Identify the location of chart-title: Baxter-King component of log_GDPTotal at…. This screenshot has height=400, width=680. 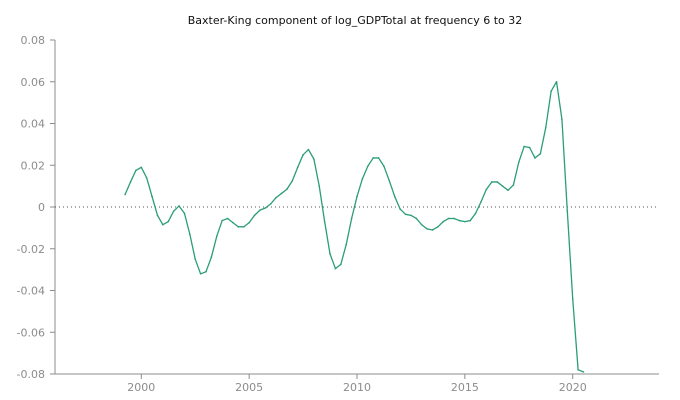
(355, 20).